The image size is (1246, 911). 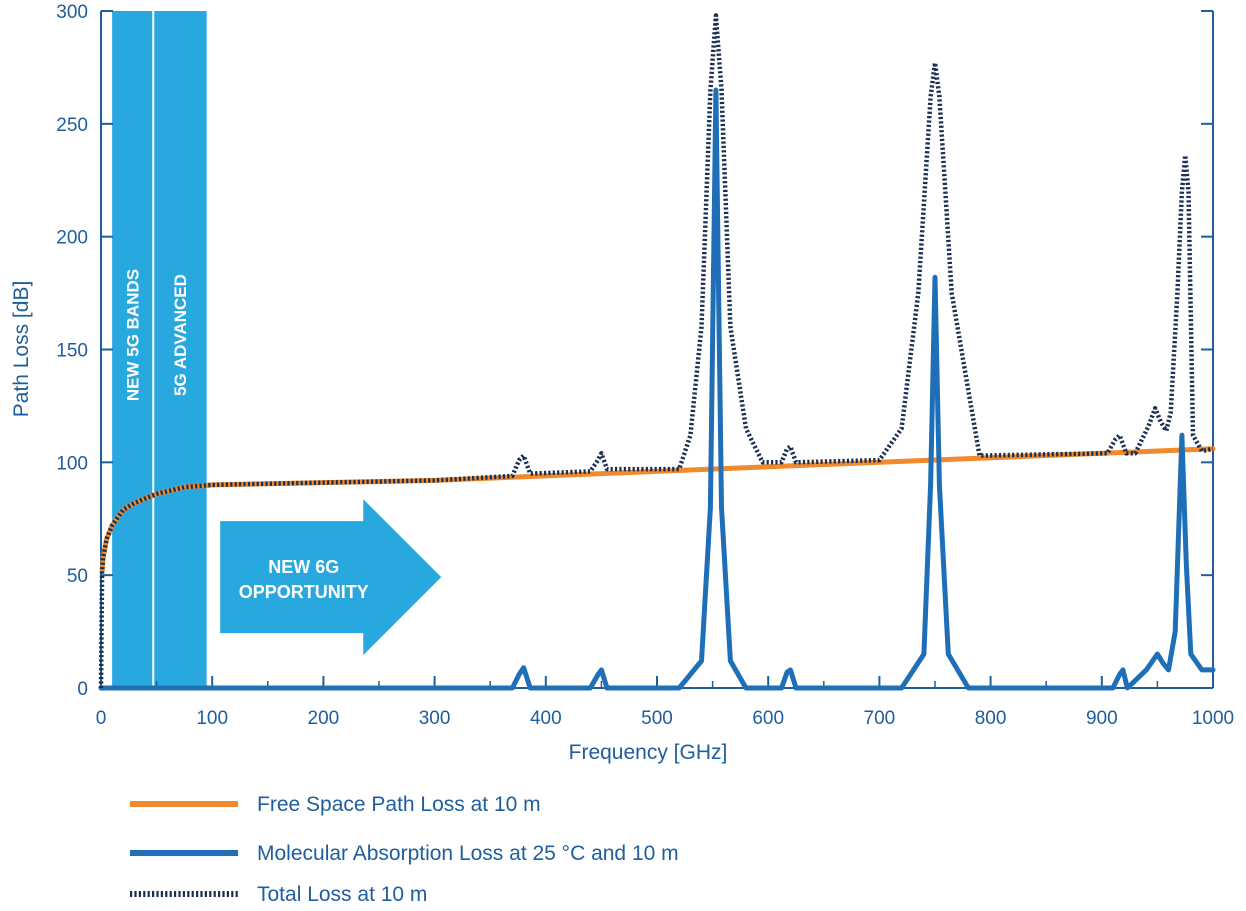 What do you see at coordinates (648, 752) in the screenshot?
I see `x-axis-title: Frequency [GHz]` at bounding box center [648, 752].